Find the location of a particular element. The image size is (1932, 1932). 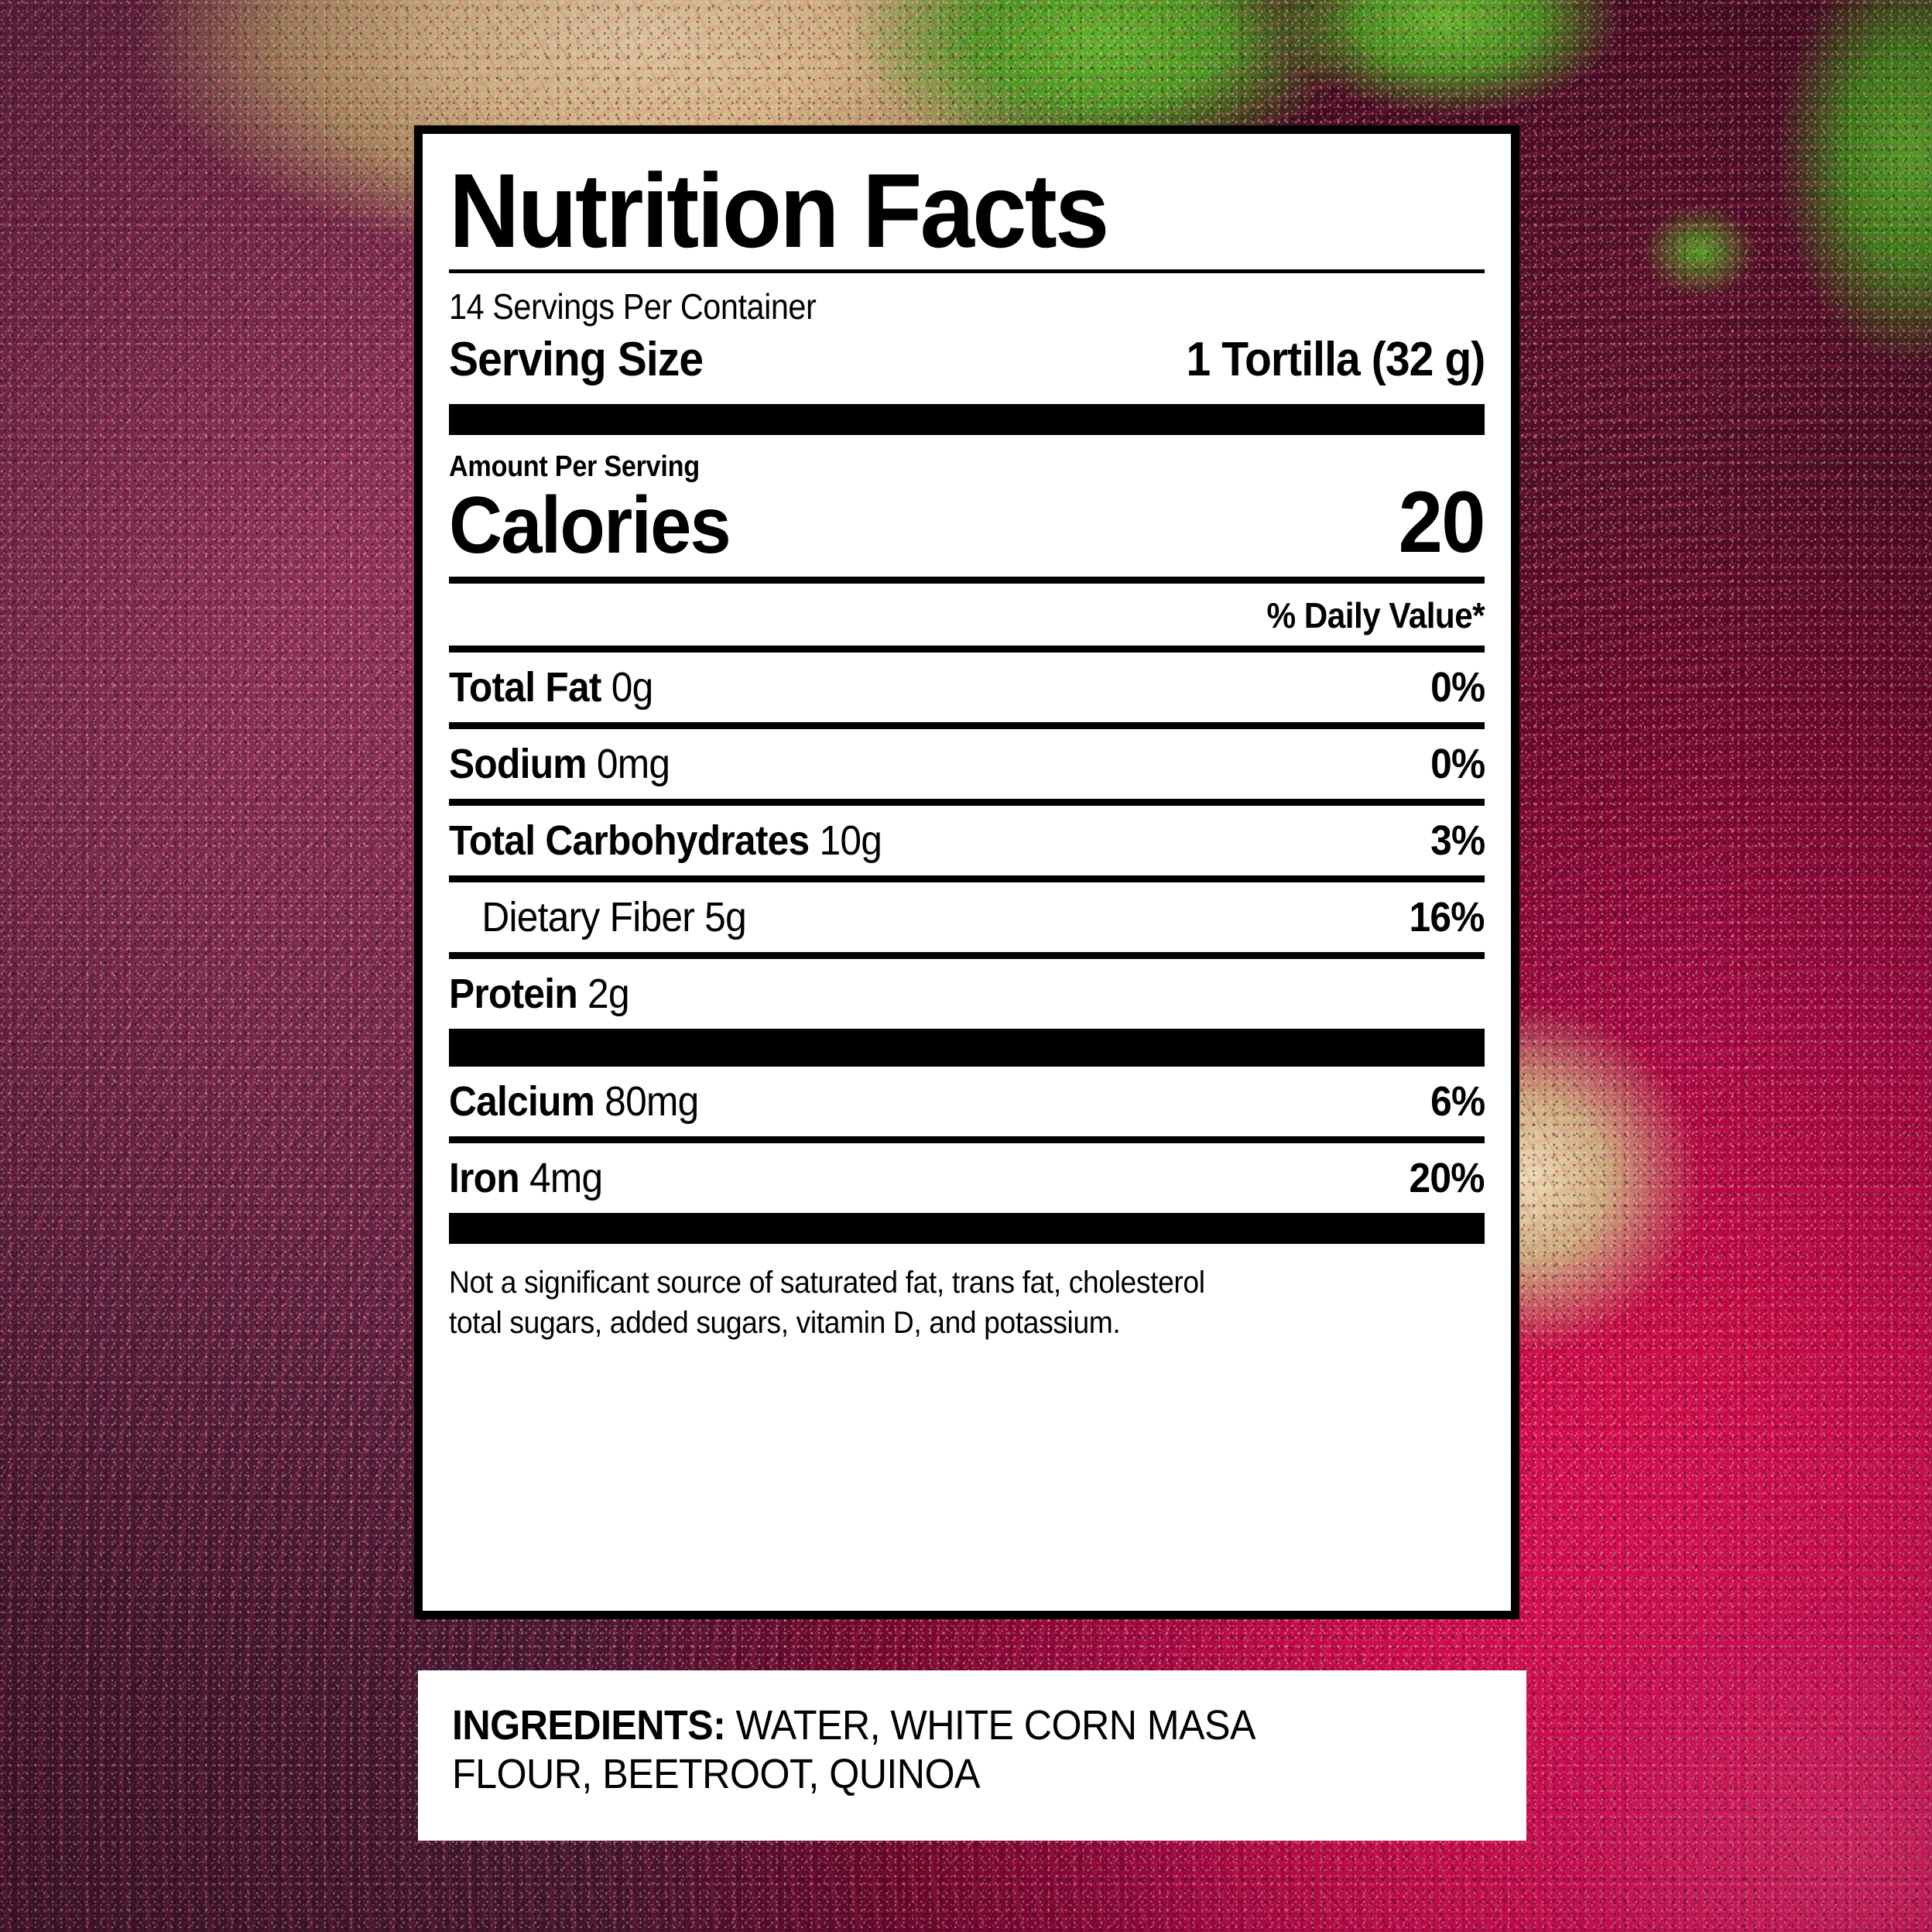

nutrient-daily-value: 6% is located at coordinates (1457, 1101).